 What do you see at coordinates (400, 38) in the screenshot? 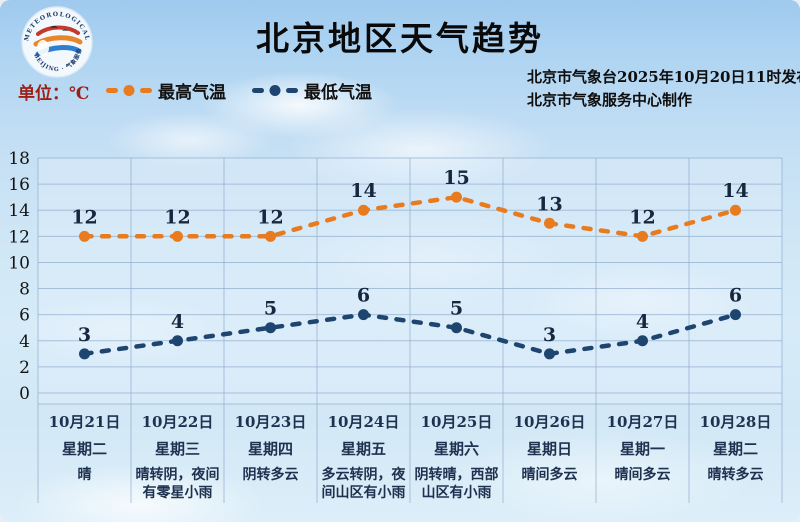
I see `page-title: 北京地区天气趋势` at bounding box center [400, 38].